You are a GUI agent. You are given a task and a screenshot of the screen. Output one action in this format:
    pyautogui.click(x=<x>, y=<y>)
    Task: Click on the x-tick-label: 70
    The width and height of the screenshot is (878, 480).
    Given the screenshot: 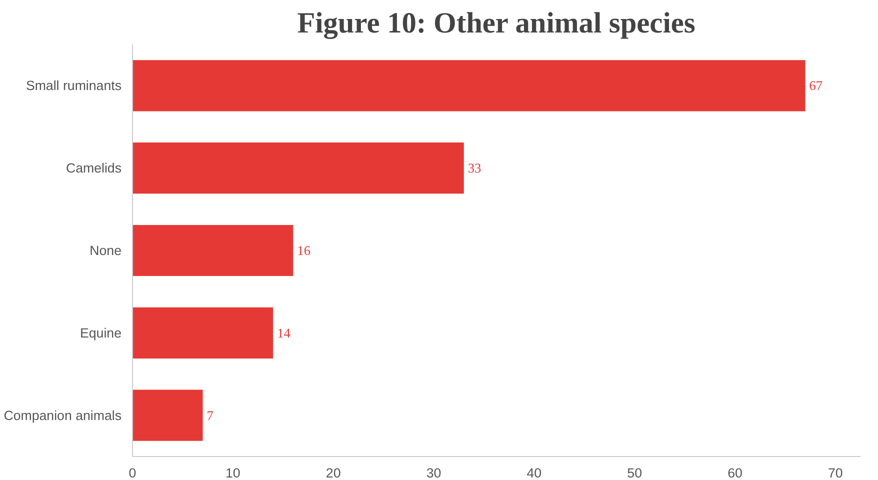 What is the action you would take?
    pyautogui.click(x=835, y=473)
    